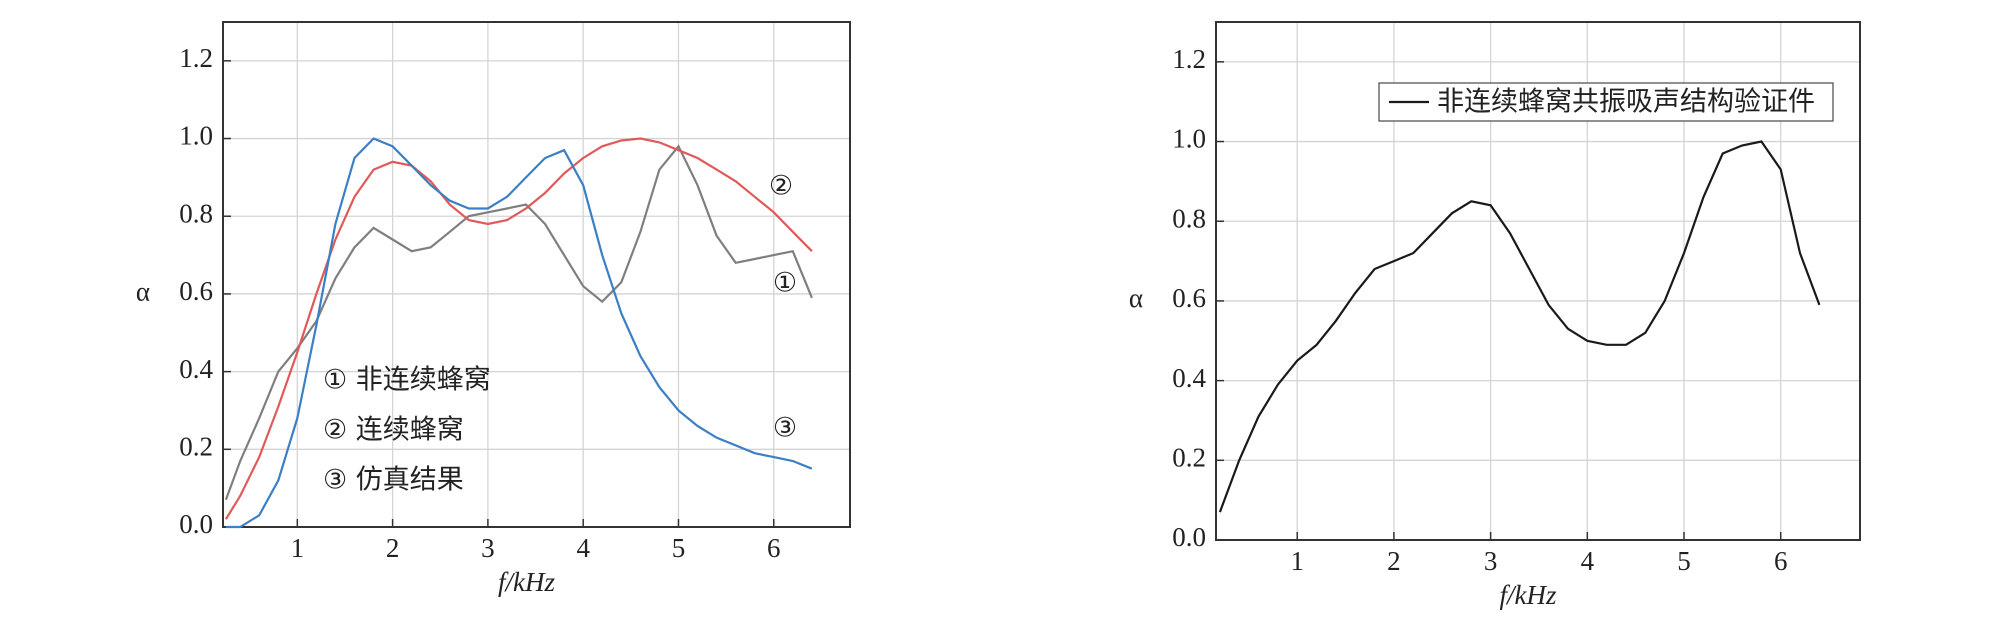 This screenshot has height=643, width=2014. I want to click on curve-label: ①, so click(785, 283).